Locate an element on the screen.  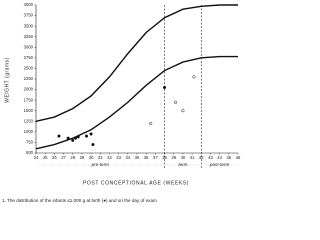
y-tick-label: 3000 is located at coordinates (29, 46).